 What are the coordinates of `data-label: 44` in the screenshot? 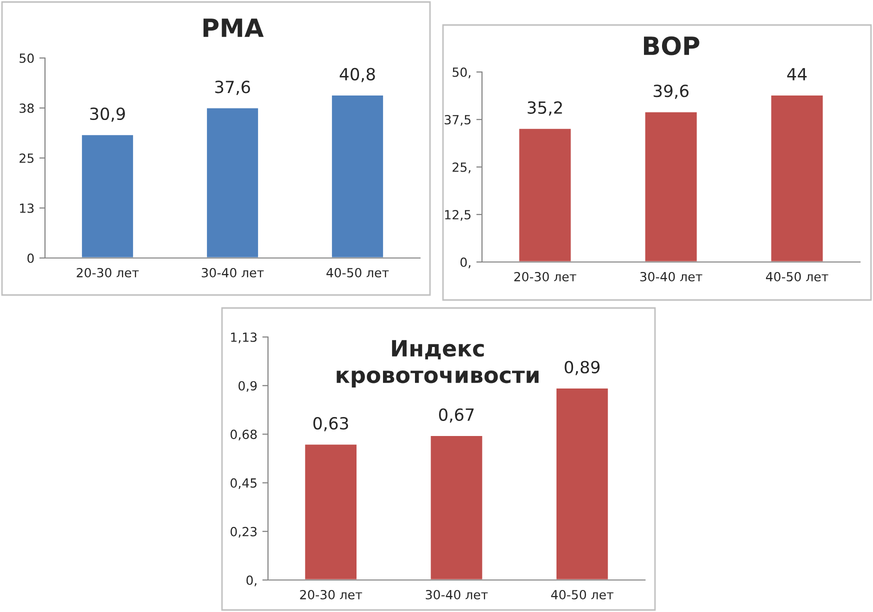 It's located at (797, 74).